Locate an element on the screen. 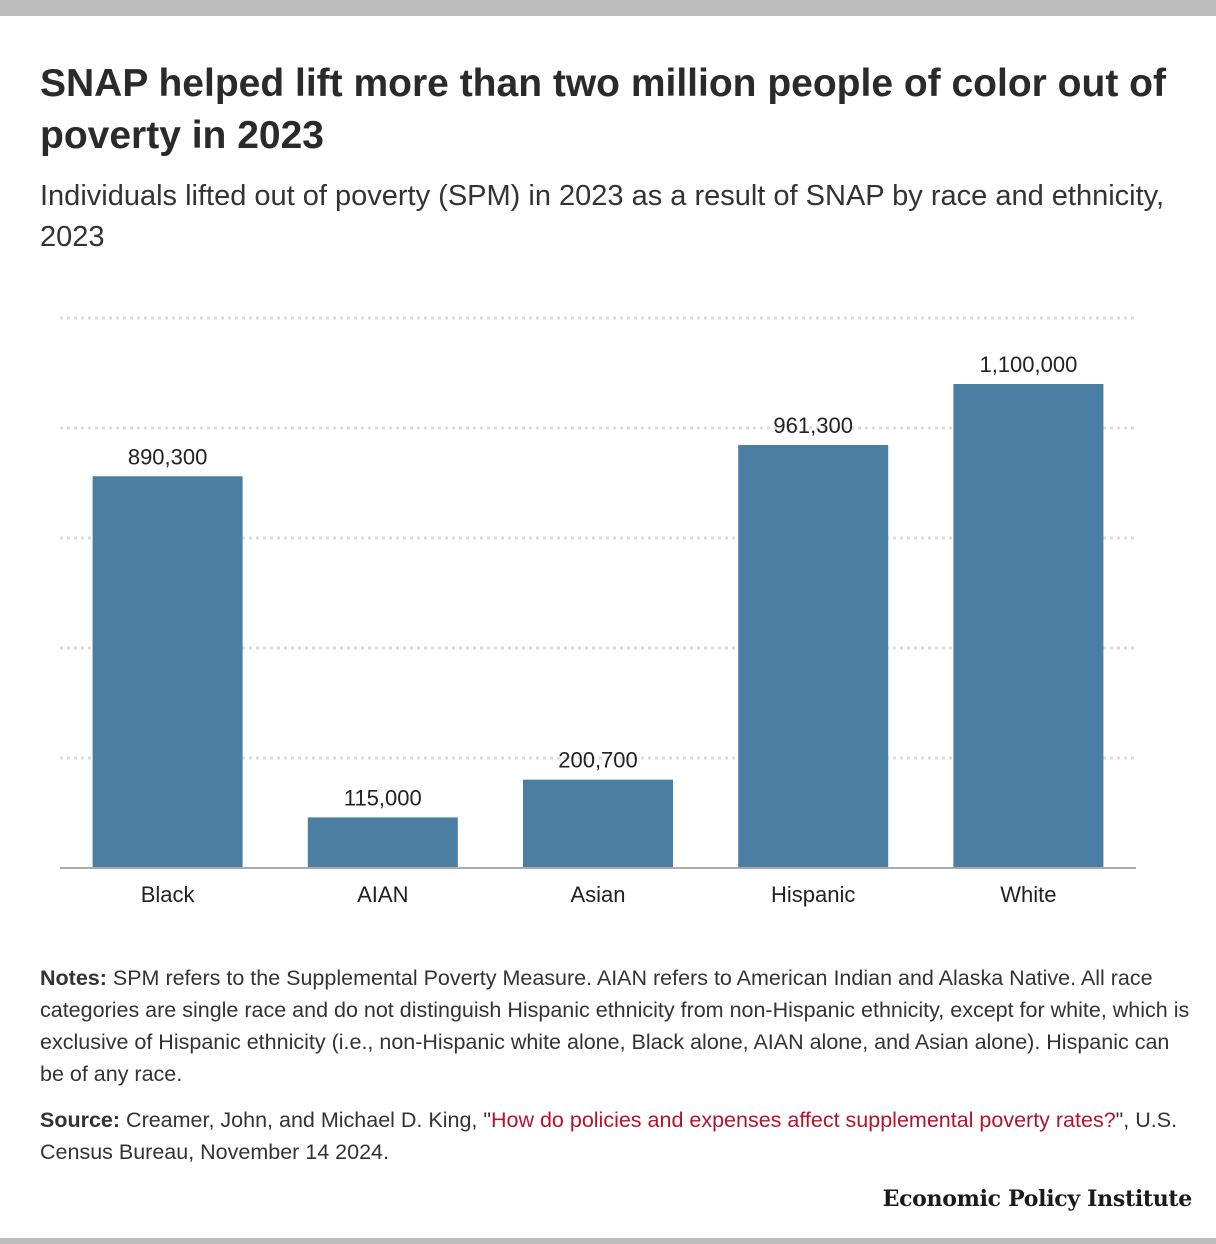 The image size is (1216, 1244). source-text-after: ", U.S. Census Bureau, November 14 2024. is located at coordinates (609, 1136).